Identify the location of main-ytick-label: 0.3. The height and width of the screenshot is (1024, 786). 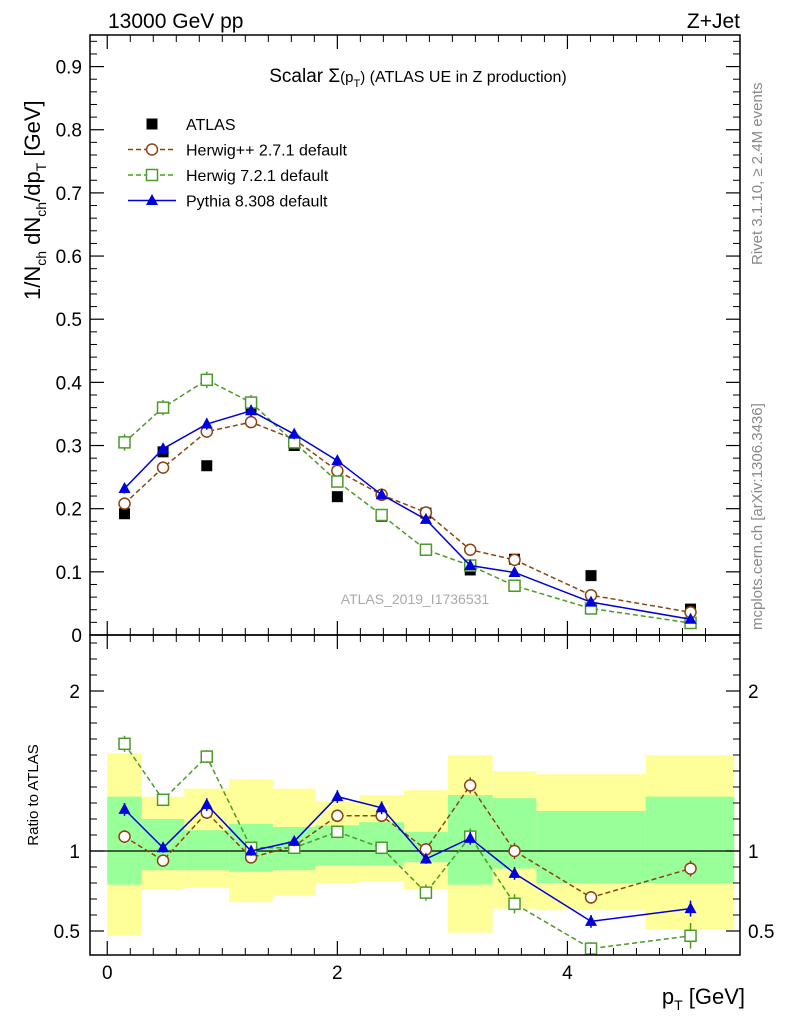
(69, 447).